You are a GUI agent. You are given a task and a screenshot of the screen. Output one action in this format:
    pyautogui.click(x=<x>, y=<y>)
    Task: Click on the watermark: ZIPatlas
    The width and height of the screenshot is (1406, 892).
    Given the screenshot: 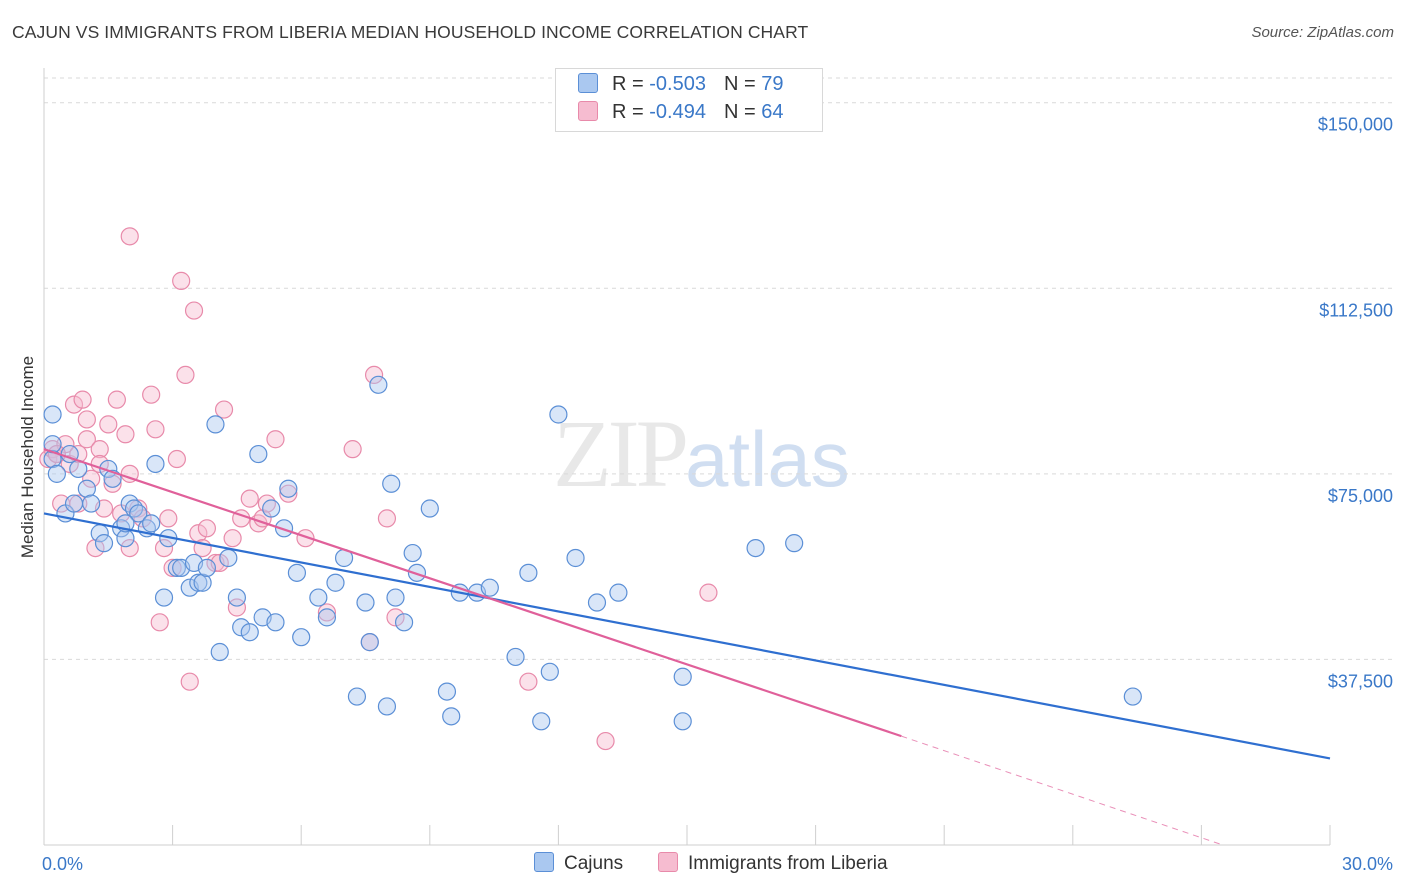 What is the action you would take?
    pyautogui.click(x=701, y=453)
    